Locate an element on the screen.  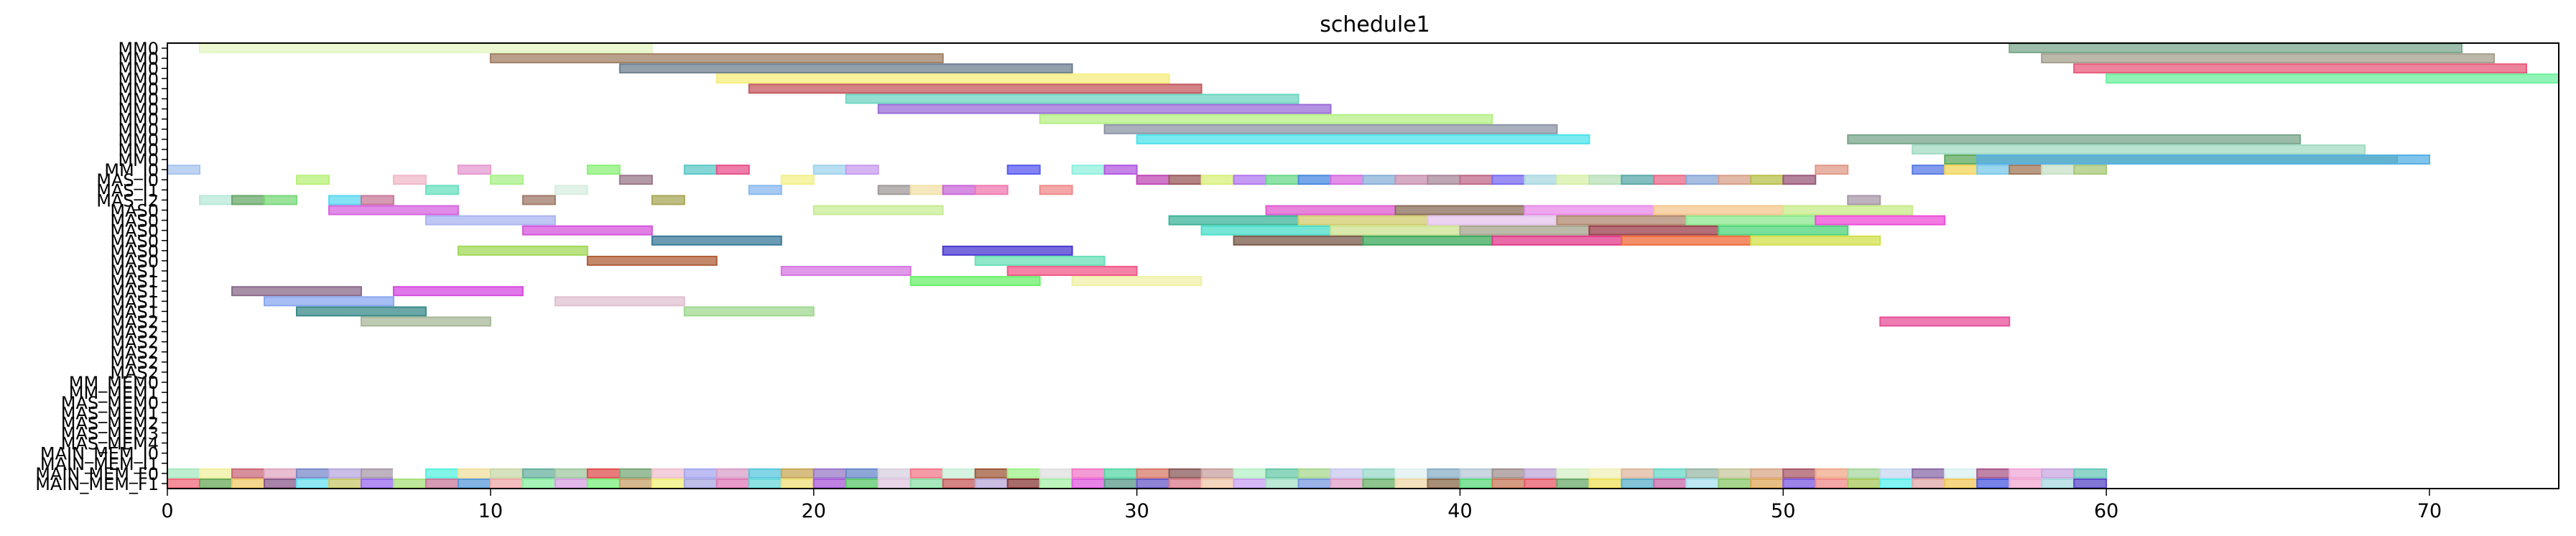
y-tick-label: MAIN_MEM_F1 is located at coordinates (97, 484).